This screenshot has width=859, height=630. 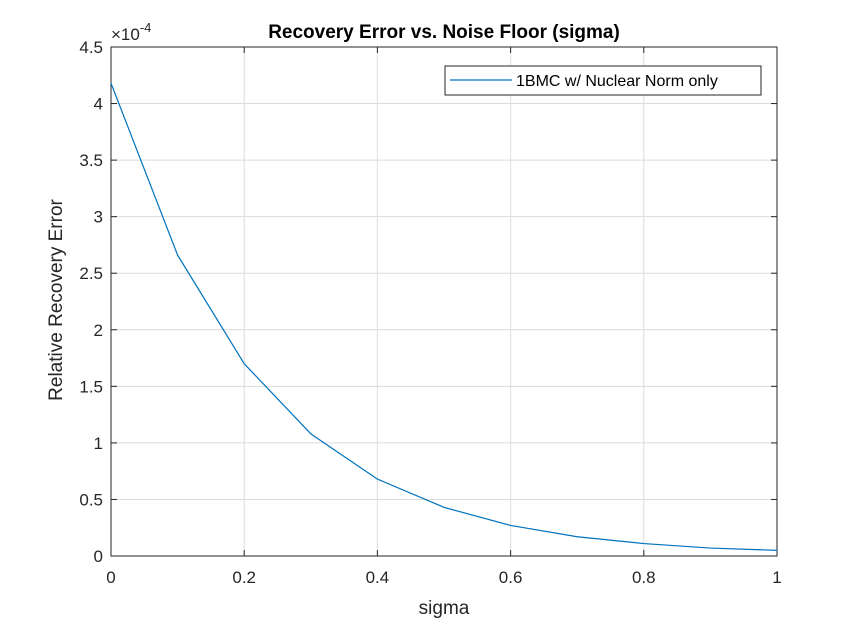 I want to click on y-tick-label: 1, so click(x=98, y=443).